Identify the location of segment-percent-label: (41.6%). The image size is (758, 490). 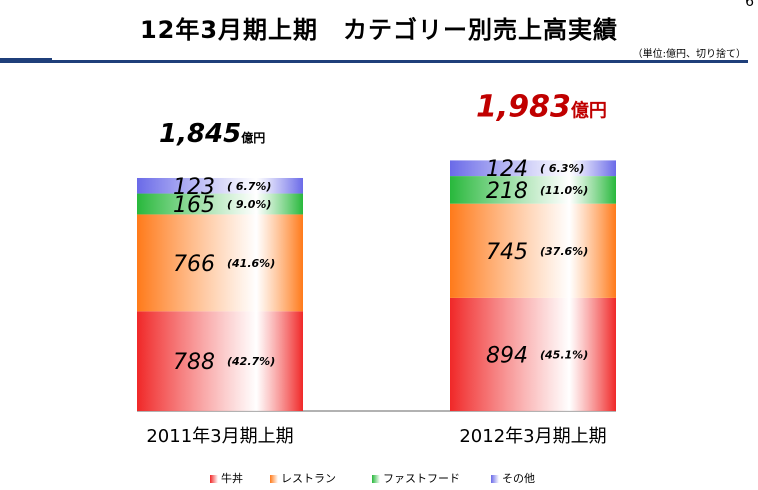
(251, 263).